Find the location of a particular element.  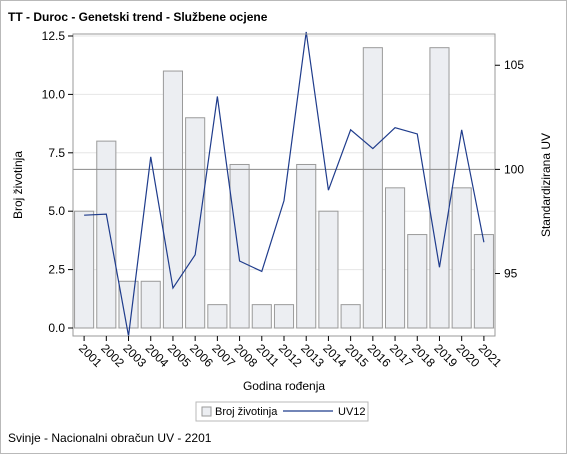

chart-footnote: Svinje - Nacionalni obračun UV - 2201 is located at coordinates (110, 438).